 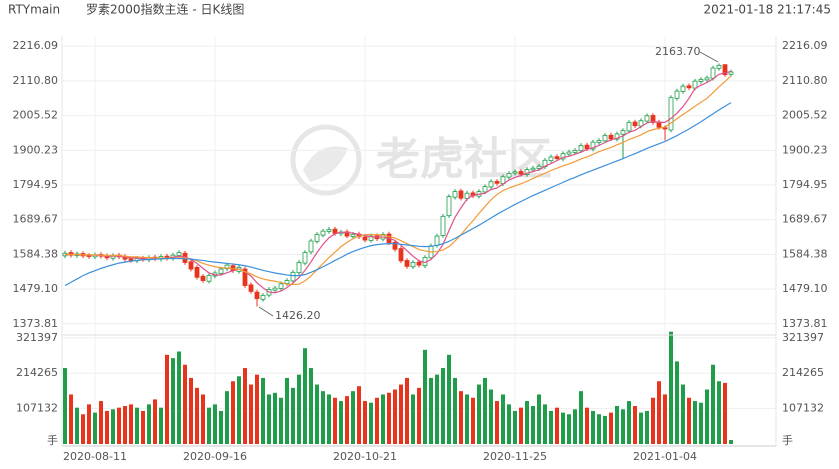 What do you see at coordinates (37, 408) in the screenshot?
I see `y-tick-label: 107132` at bounding box center [37, 408].